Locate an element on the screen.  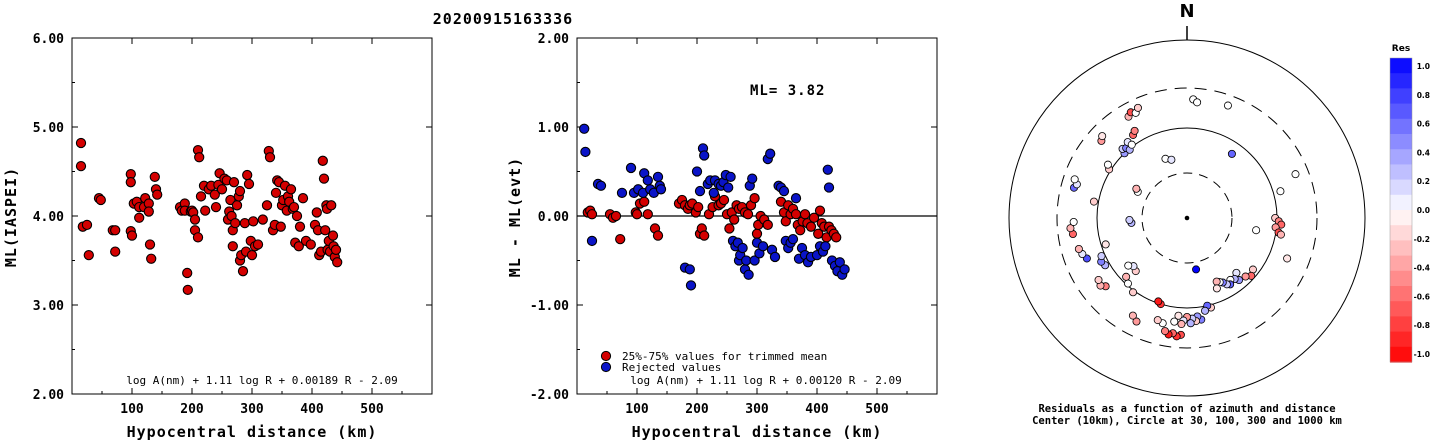
colorbar-swatches is located at coordinates (1401, 210).